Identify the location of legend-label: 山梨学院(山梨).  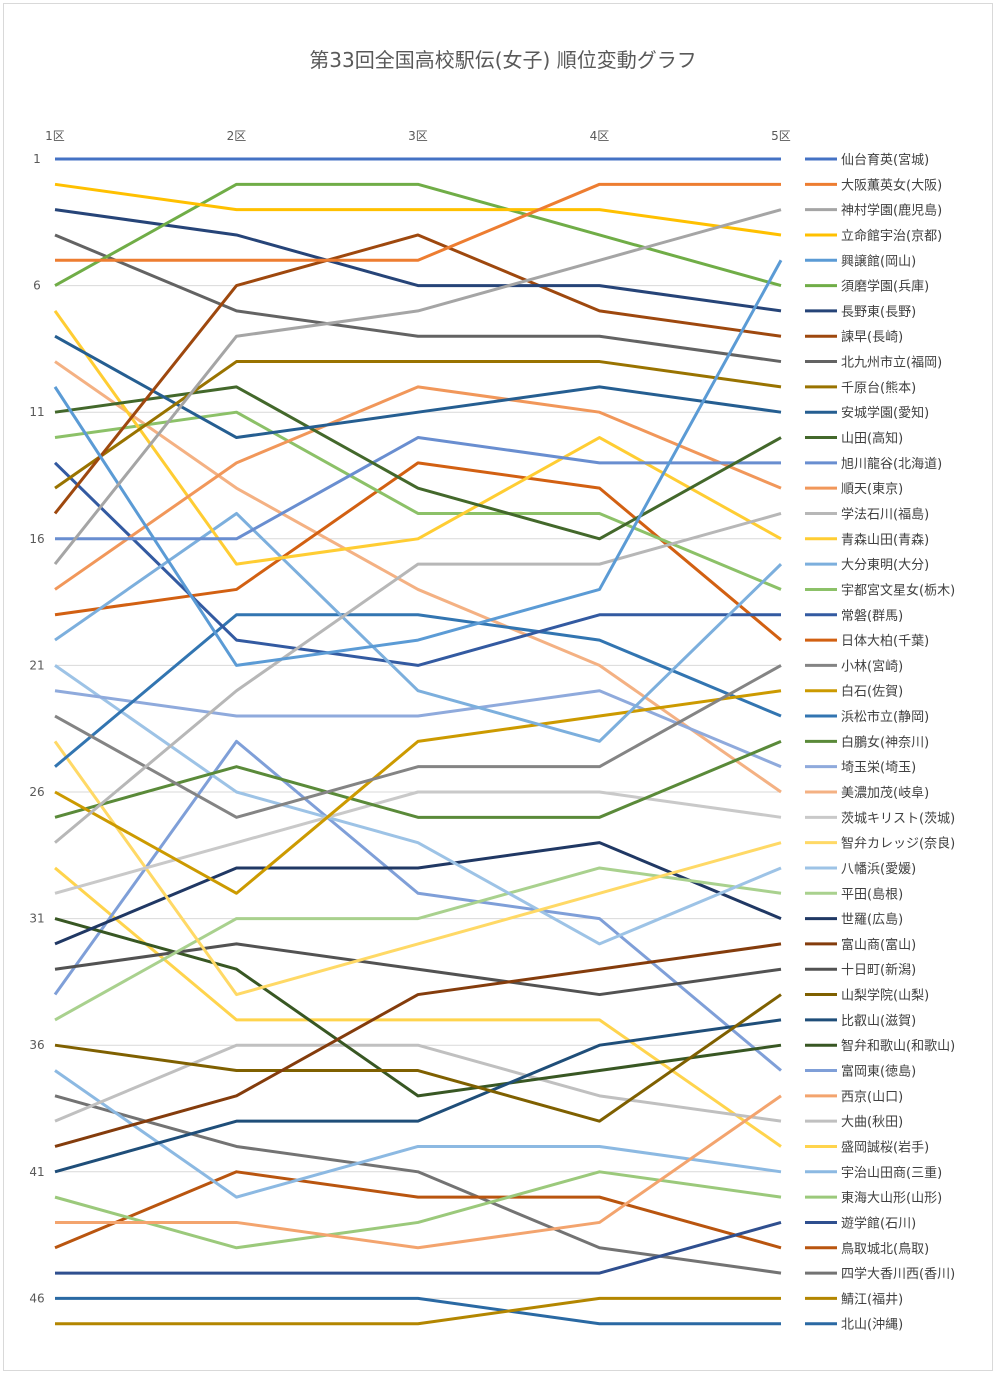
(885, 996).